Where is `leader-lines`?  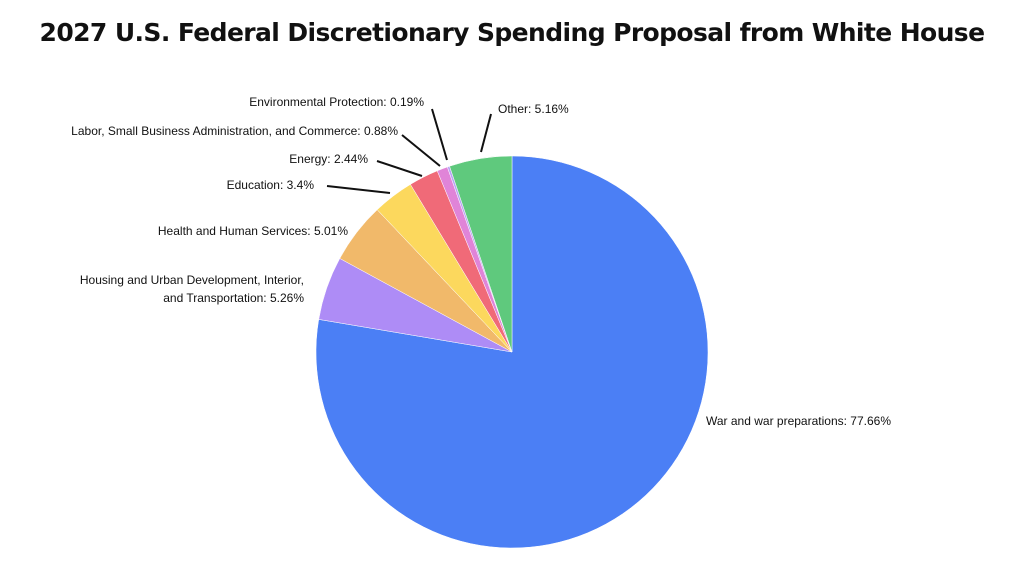
leader-lines is located at coordinates (409, 151).